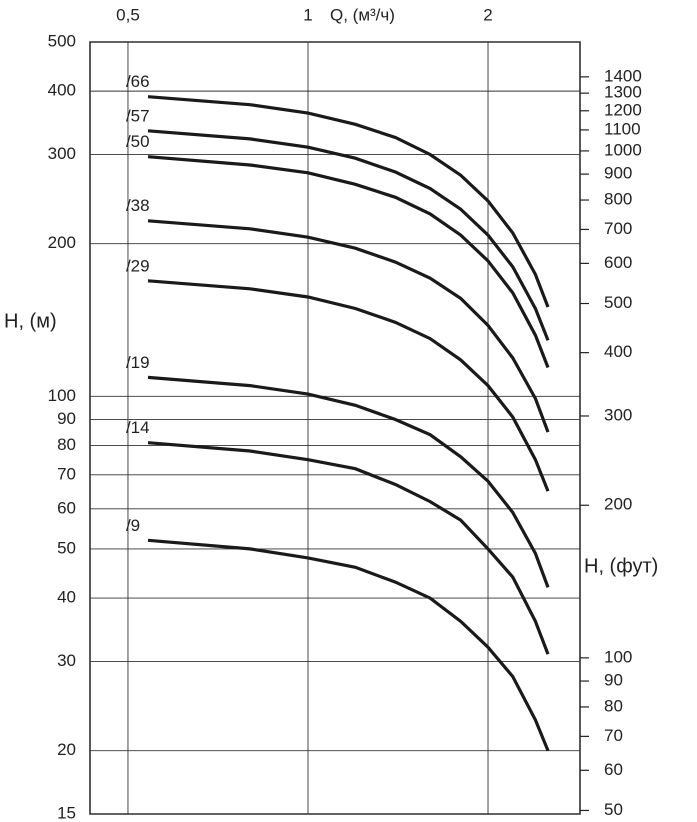 This screenshot has width=697, height=822. I want to click on y2-tick-label: 1000, so click(623, 149).